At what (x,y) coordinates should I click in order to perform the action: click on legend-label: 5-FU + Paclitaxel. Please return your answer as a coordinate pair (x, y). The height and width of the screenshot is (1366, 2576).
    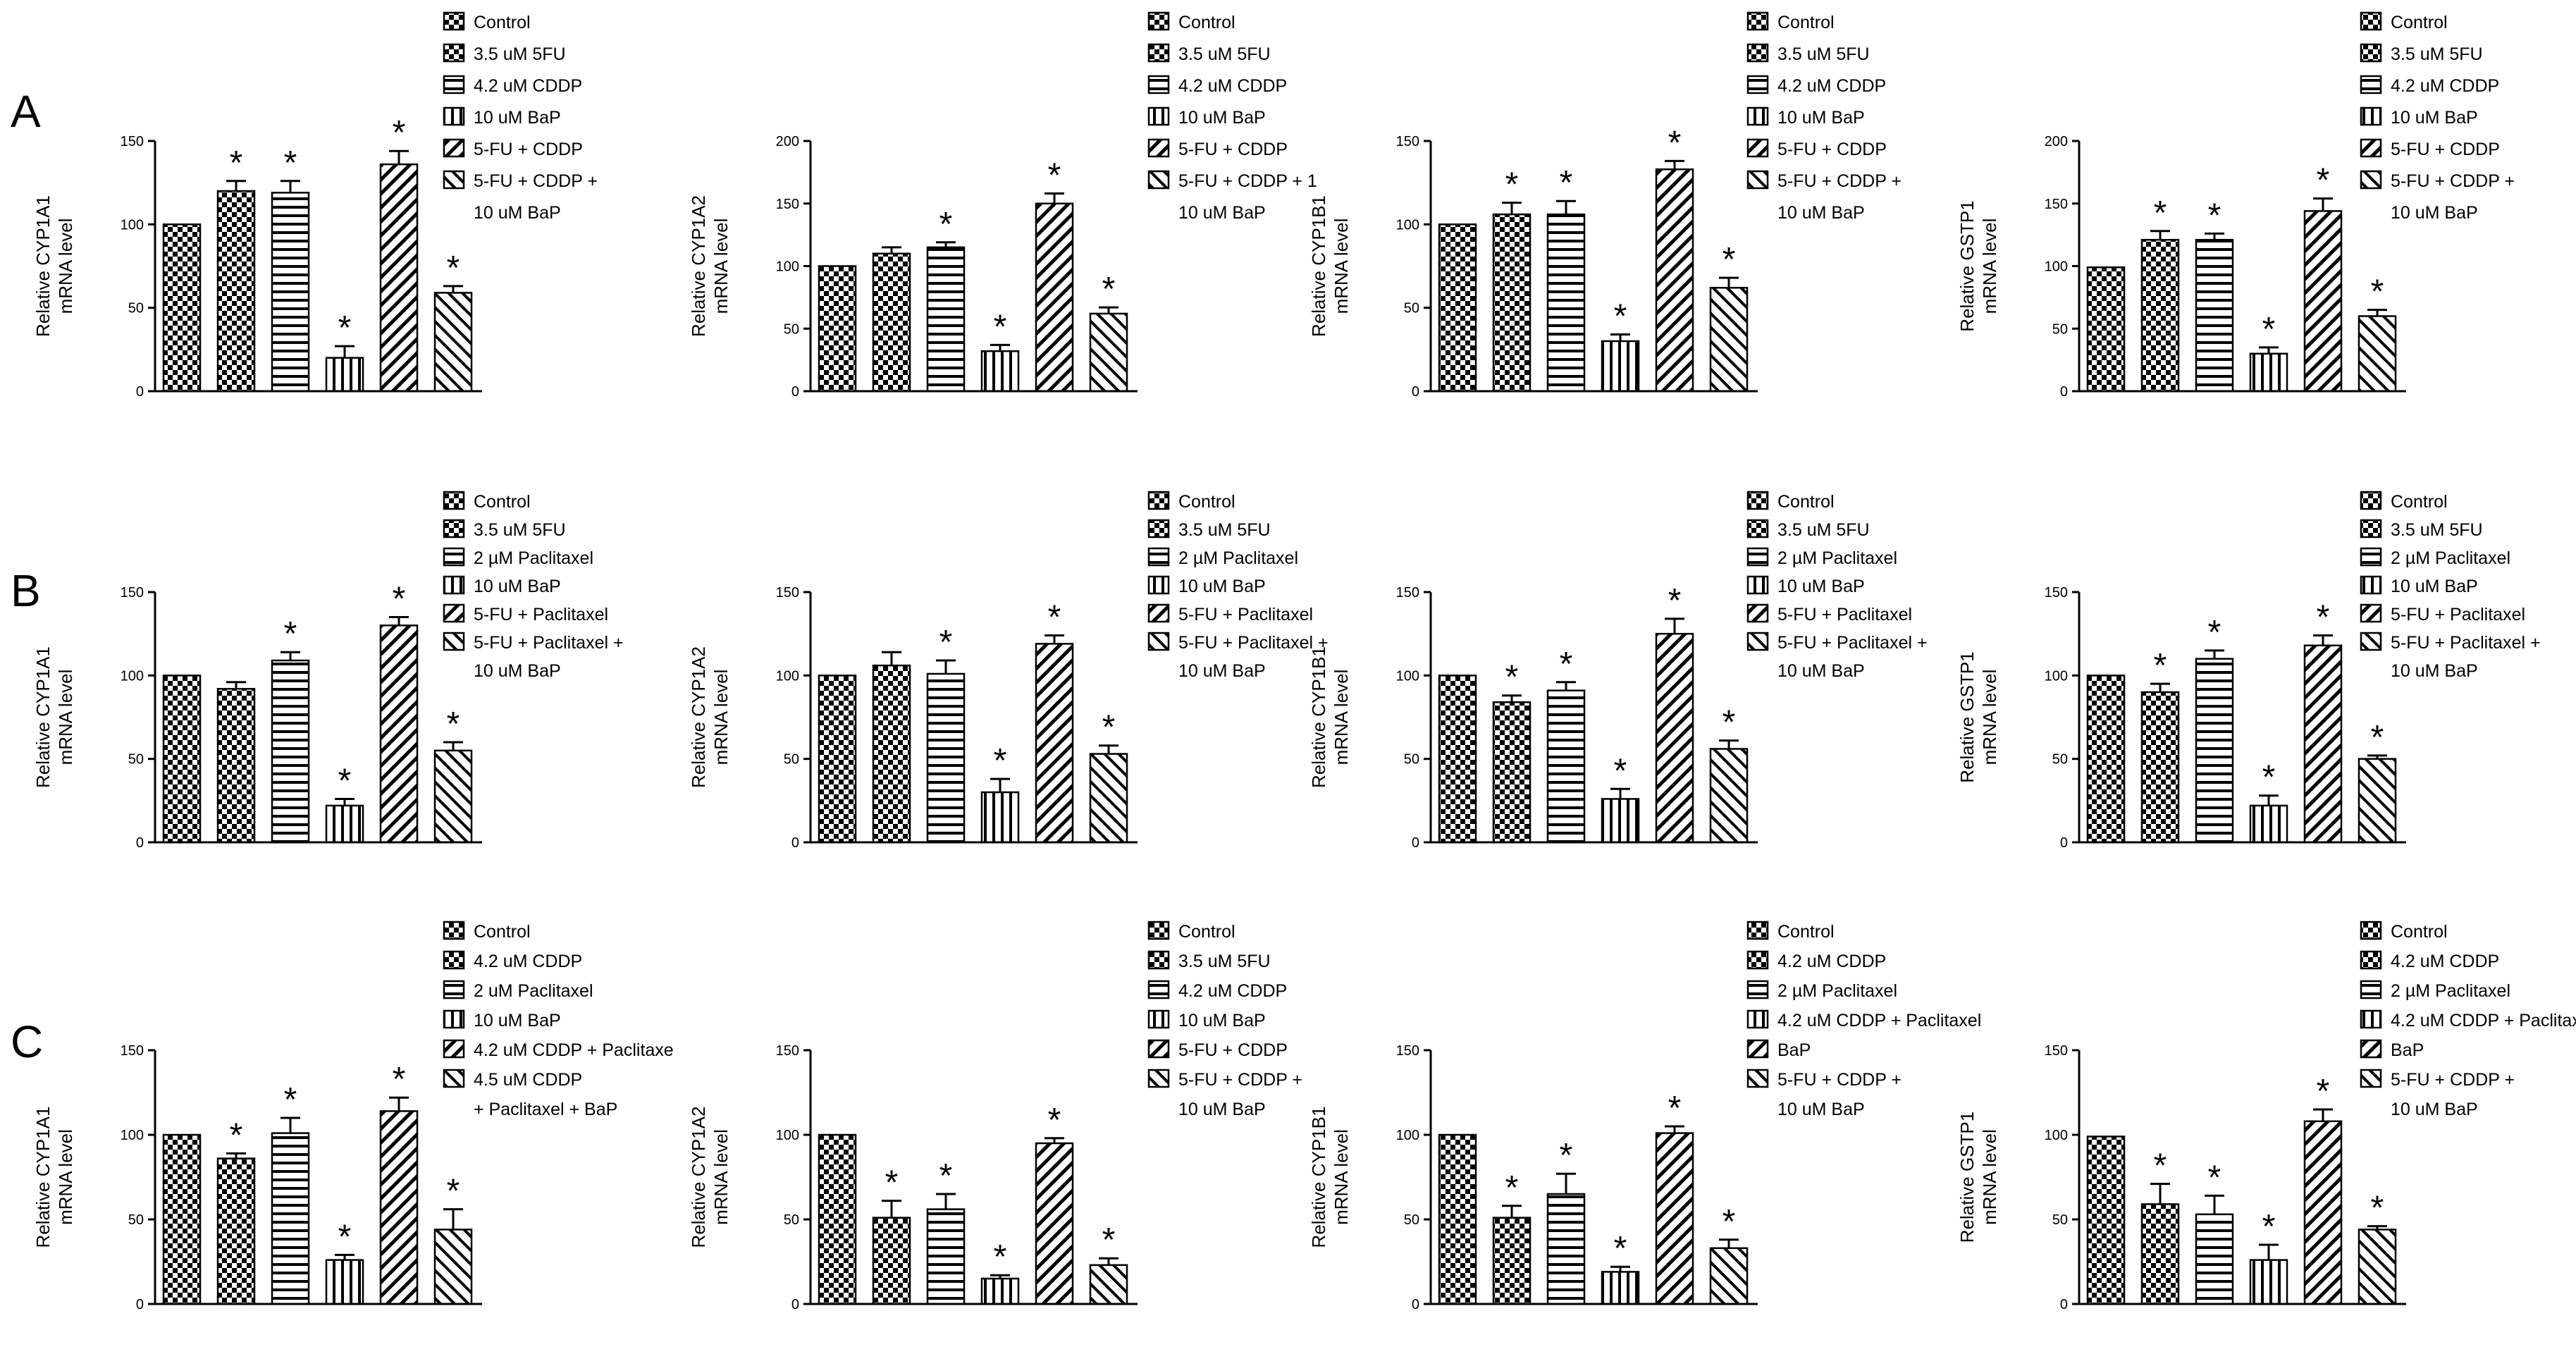
    Looking at the image, I should click on (1845, 614).